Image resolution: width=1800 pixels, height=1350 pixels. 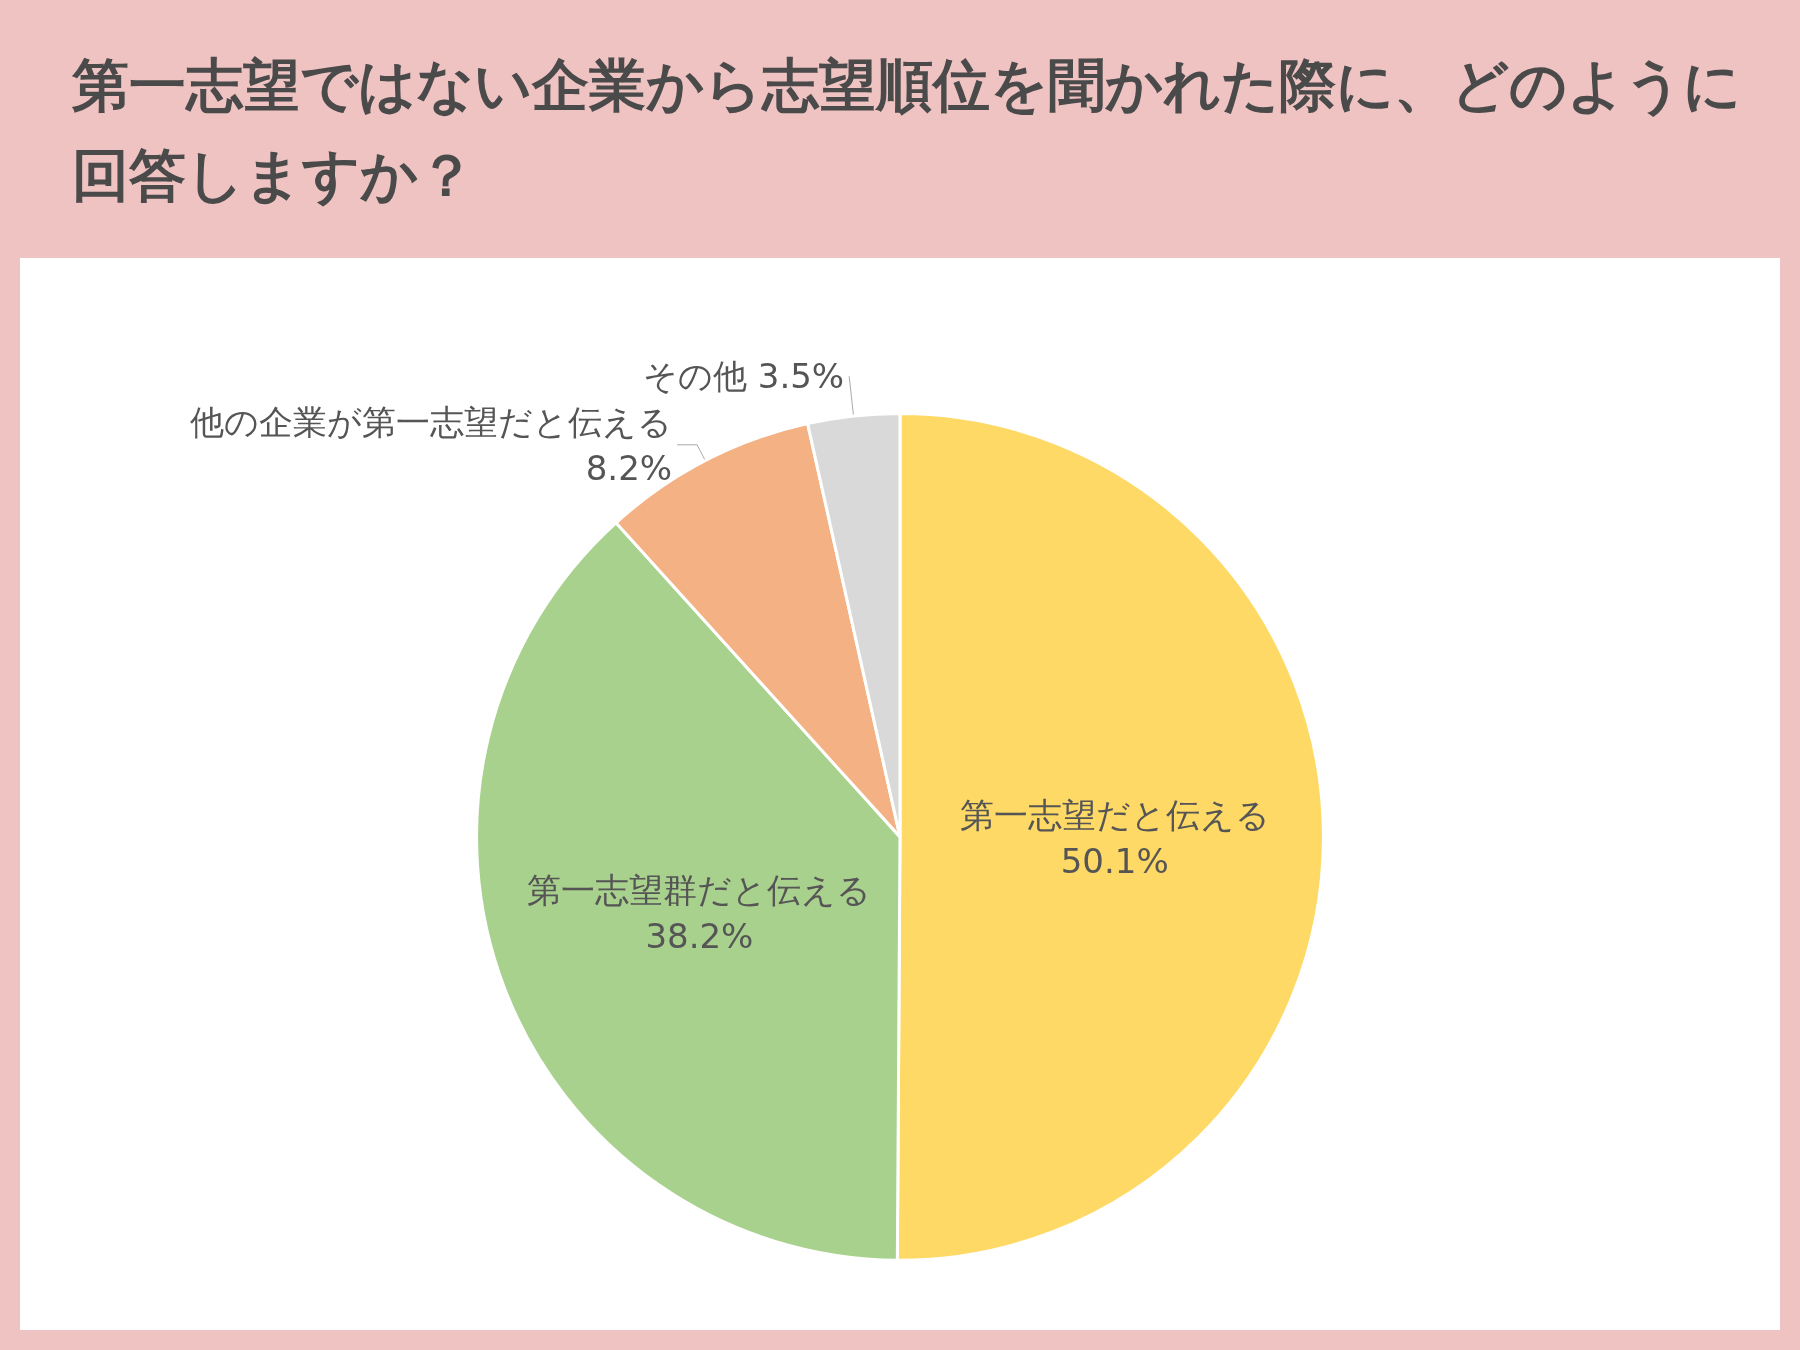 What do you see at coordinates (907, 130) in the screenshot?
I see `chart-title: 第一志望ではない企業から志望順位を聞かれた際に、どのように回答しますか？` at bounding box center [907, 130].